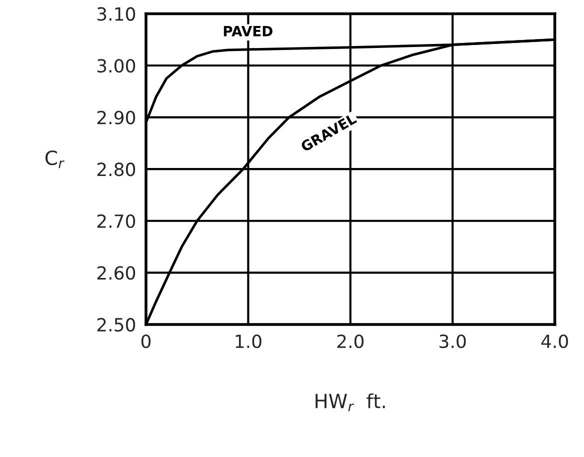 Image resolution: width=584 pixels, height=457 pixels. Describe the element at coordinates (116, 221) in the screenshot. I see `y-tick-label: 2.70` at that location.